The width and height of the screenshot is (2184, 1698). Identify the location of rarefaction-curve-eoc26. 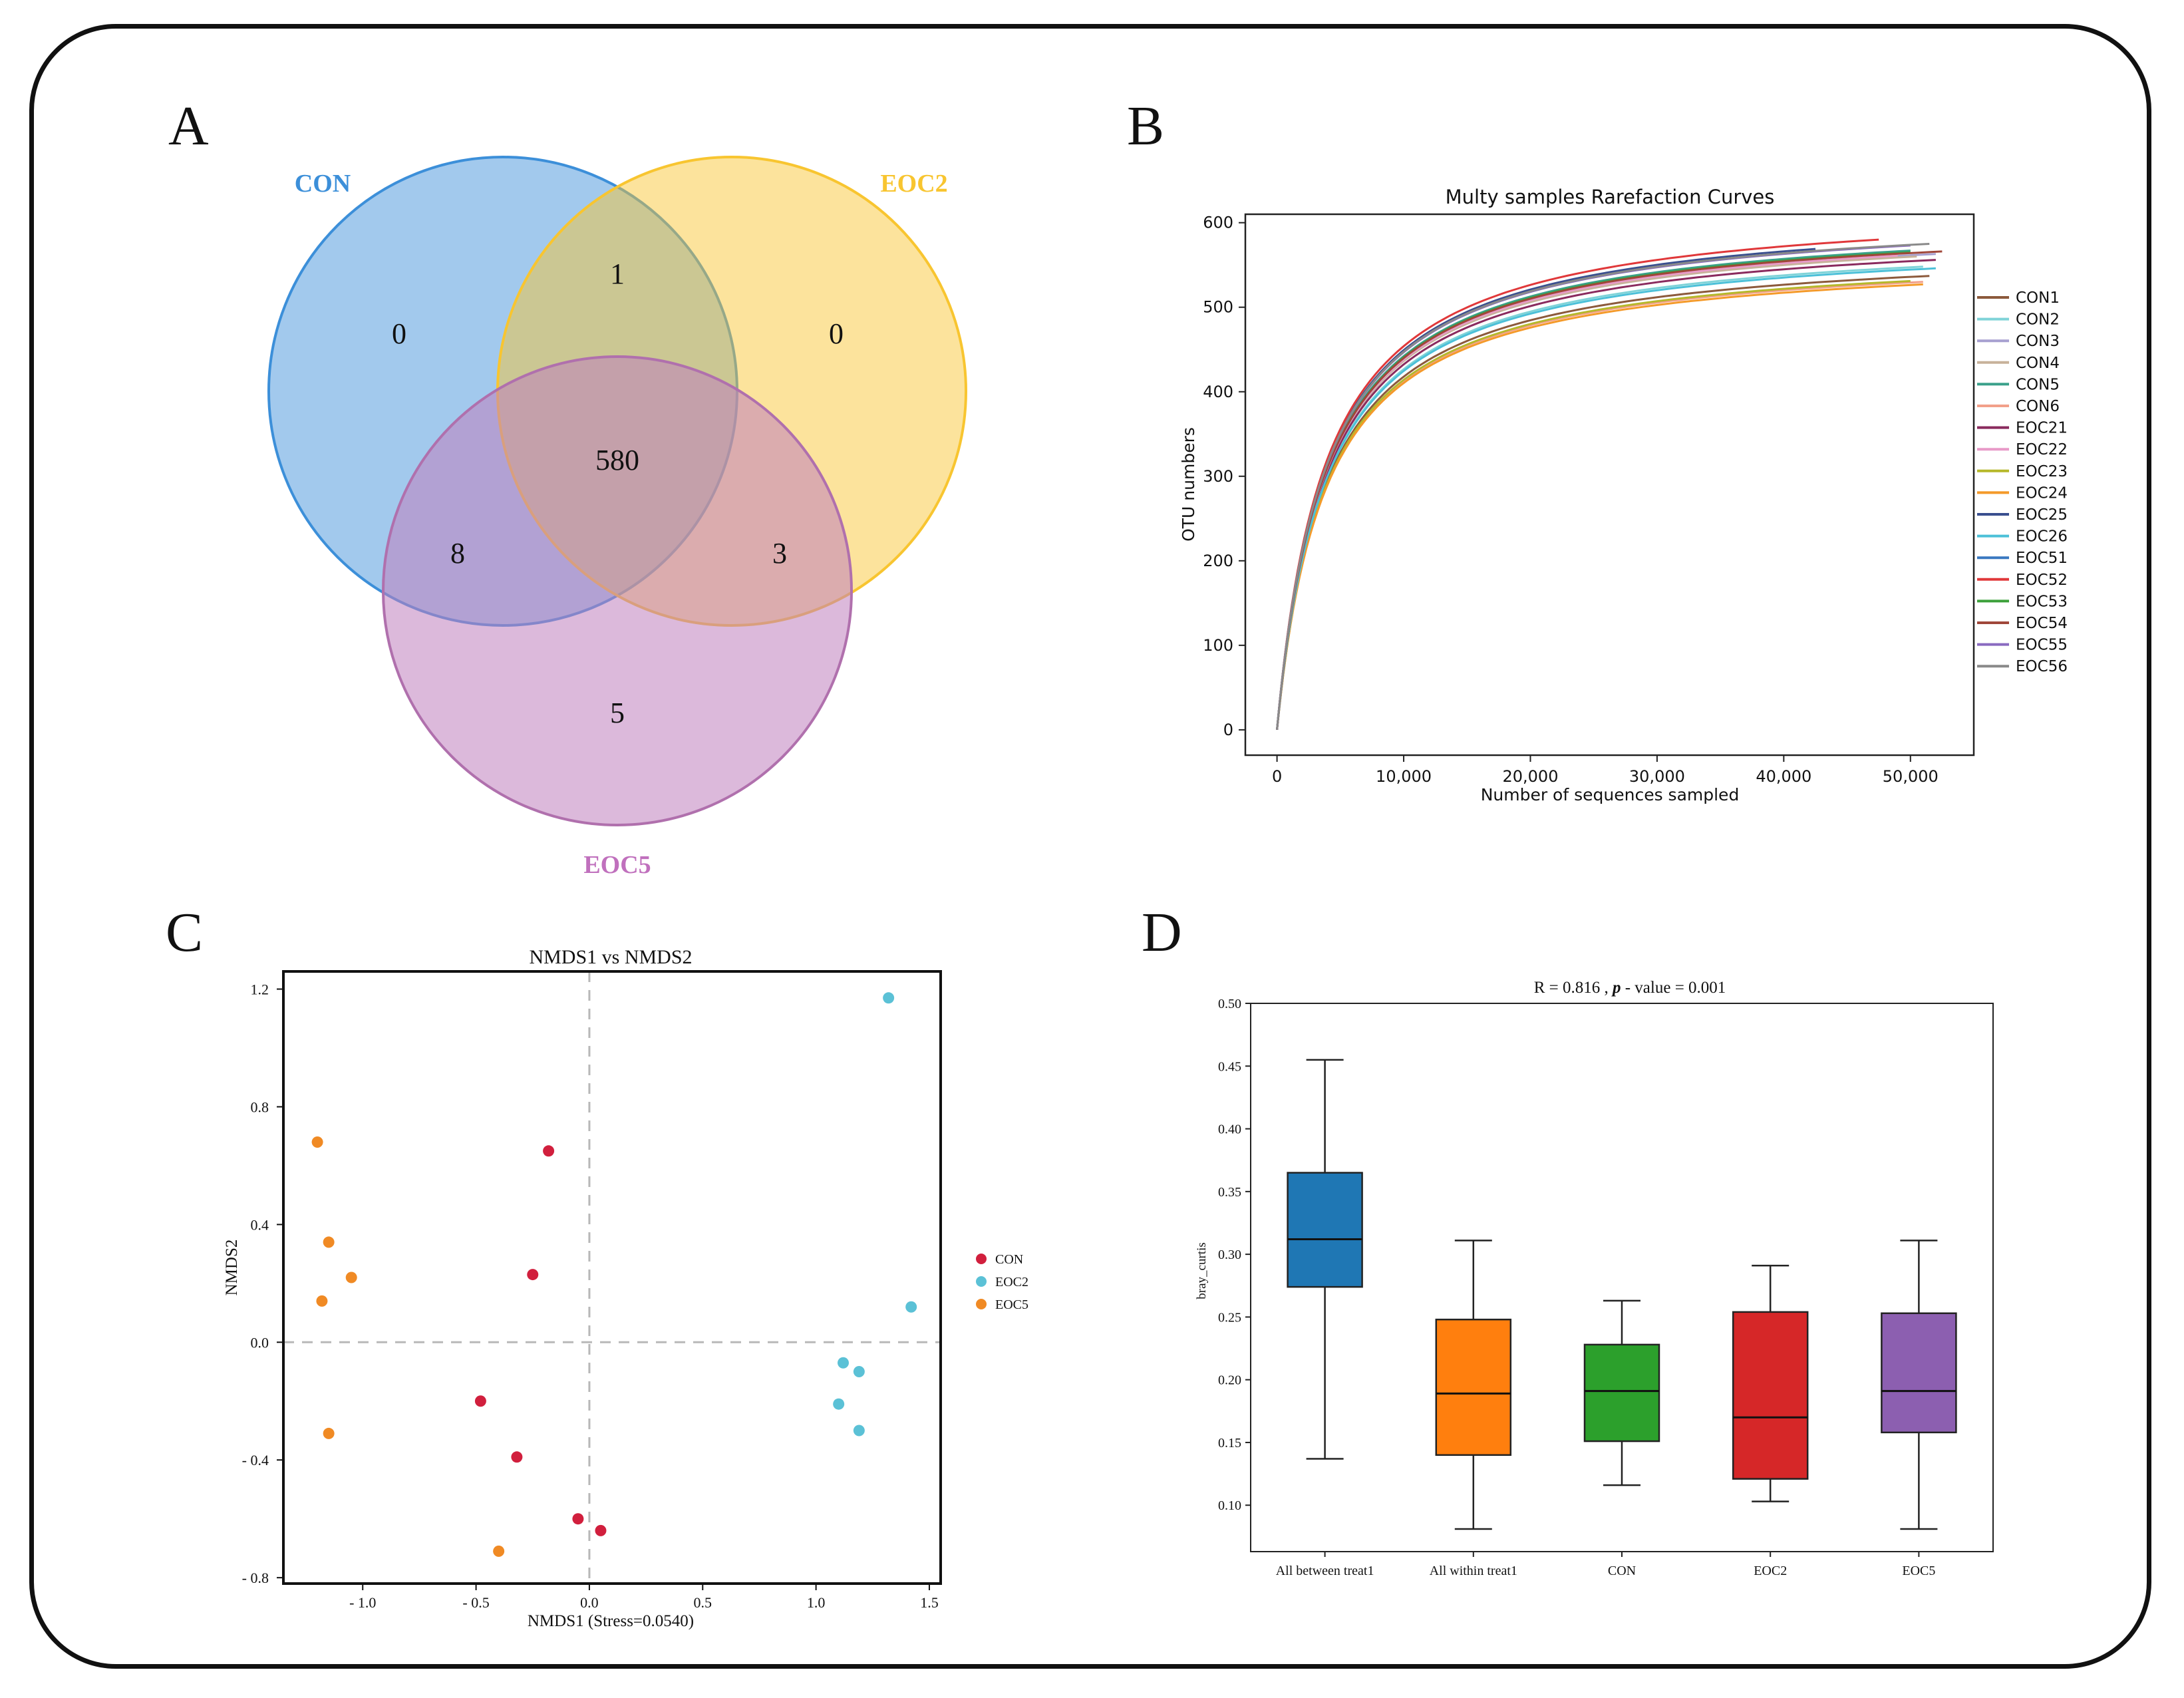
(1606, 499).